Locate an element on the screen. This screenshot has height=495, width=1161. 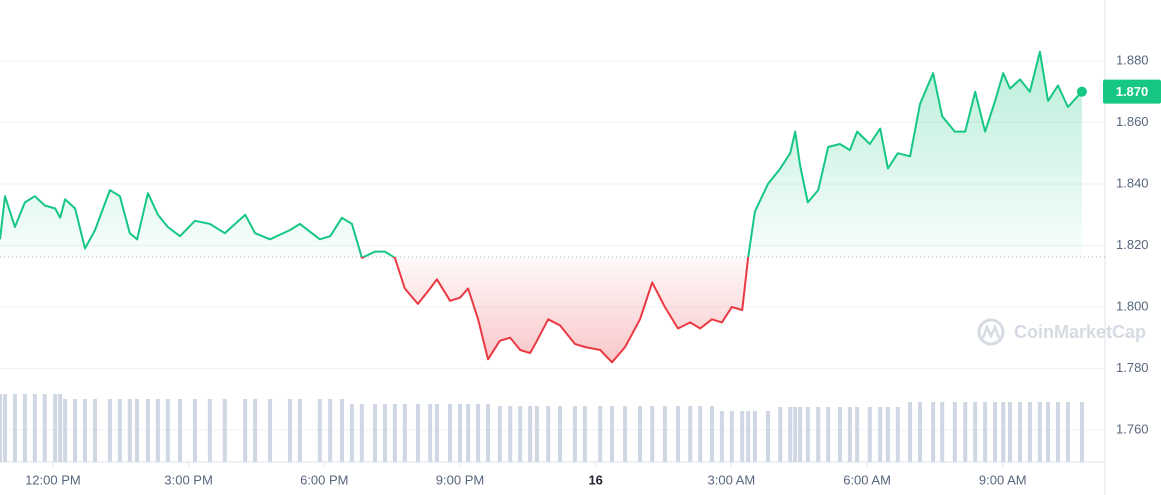
watermark-logo-mark is located at coordinates (991, 331).